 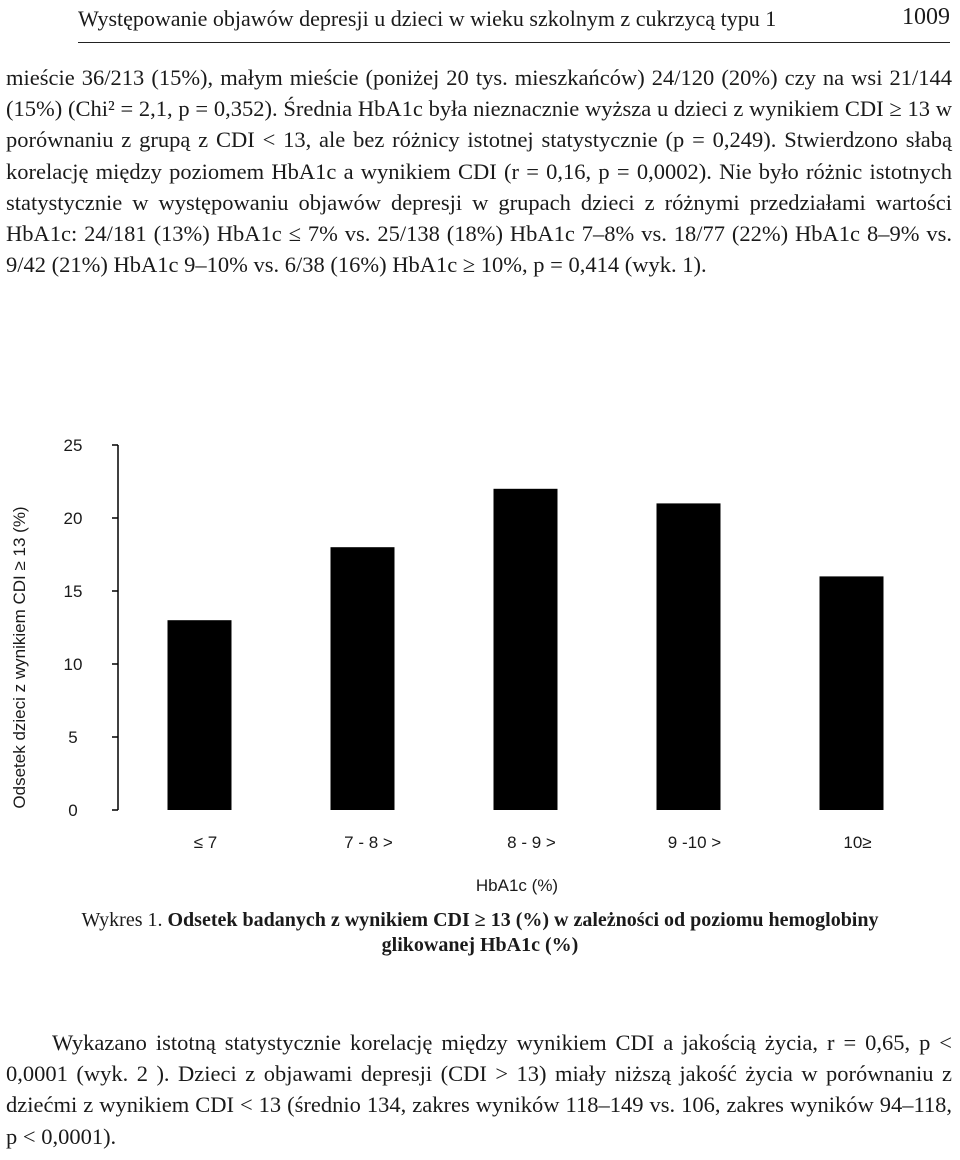 I want to click on y-tick-label: 10, so click(x=73, y=664).